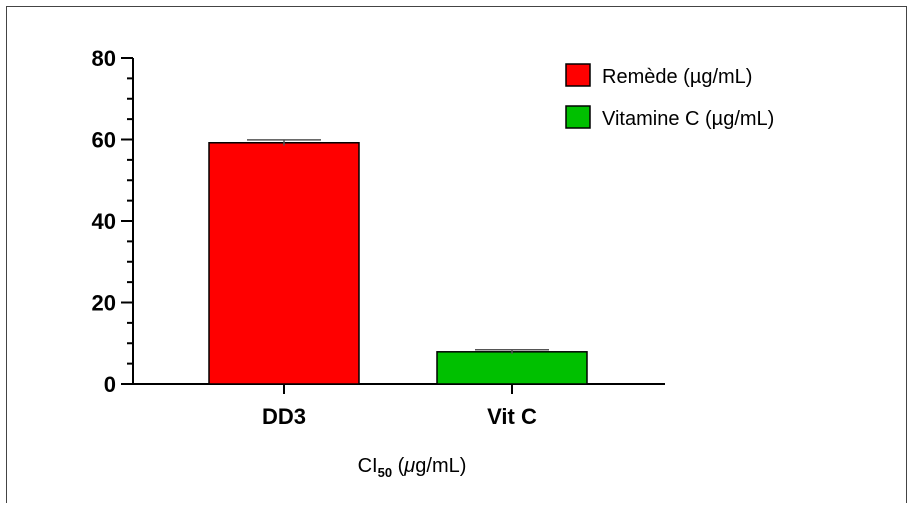 The image size is (909, 505). What do you see at coordinates (104, 140) in the screenshot?
I see `y-tick-label: 60` at bounding box center [104, 140].